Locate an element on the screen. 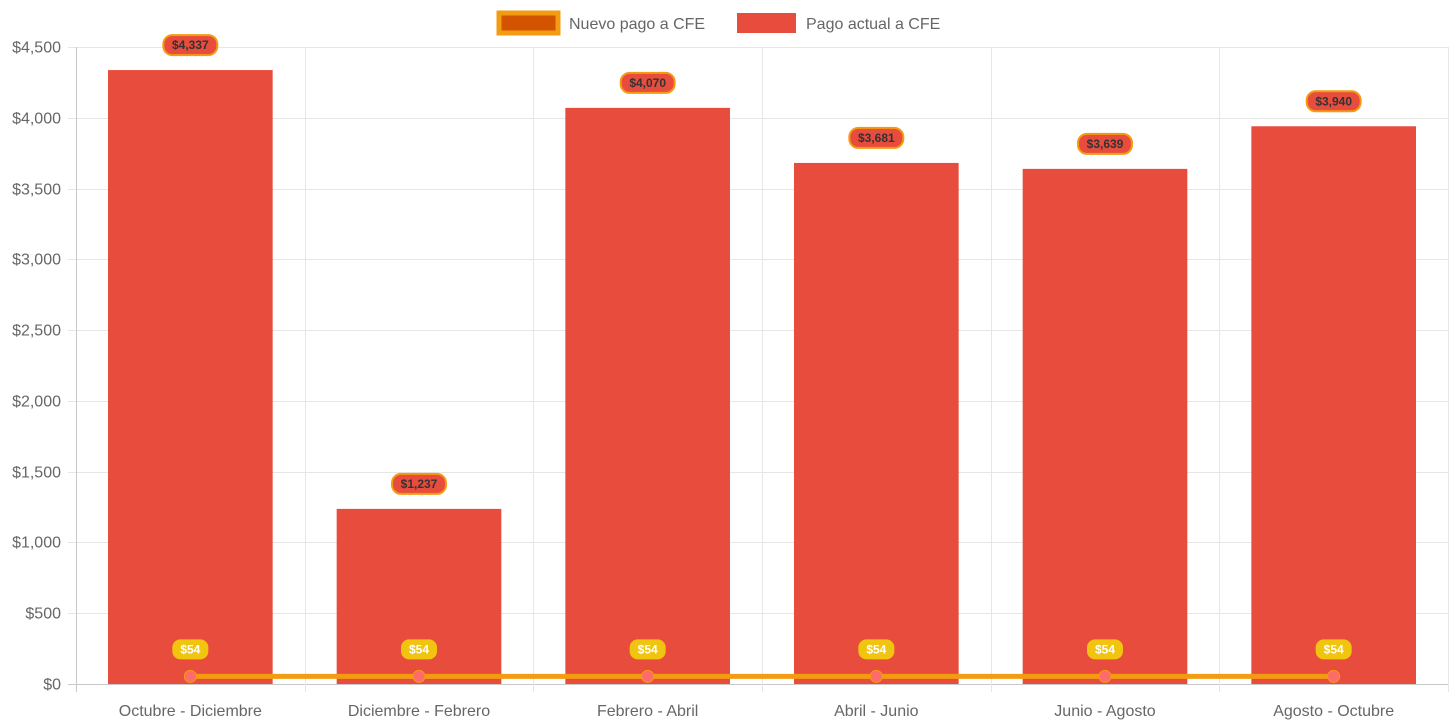 This screenshot has height=727, width=1456. bar-value-label: $4,337 is located at coordinates (190, 45).